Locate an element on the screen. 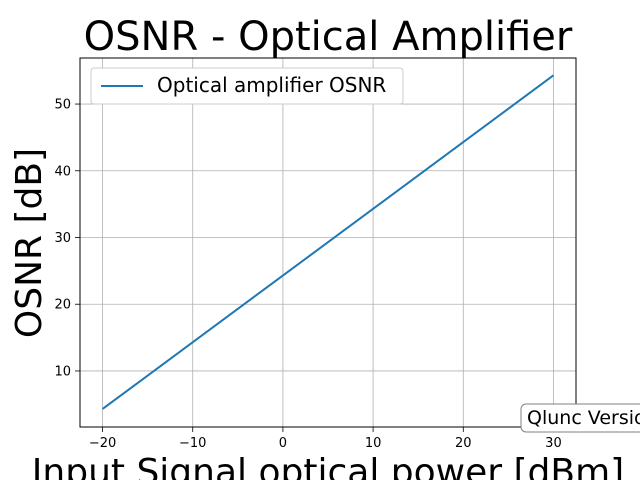  y-tick-label: 20 is located at coordinates (62, 305).